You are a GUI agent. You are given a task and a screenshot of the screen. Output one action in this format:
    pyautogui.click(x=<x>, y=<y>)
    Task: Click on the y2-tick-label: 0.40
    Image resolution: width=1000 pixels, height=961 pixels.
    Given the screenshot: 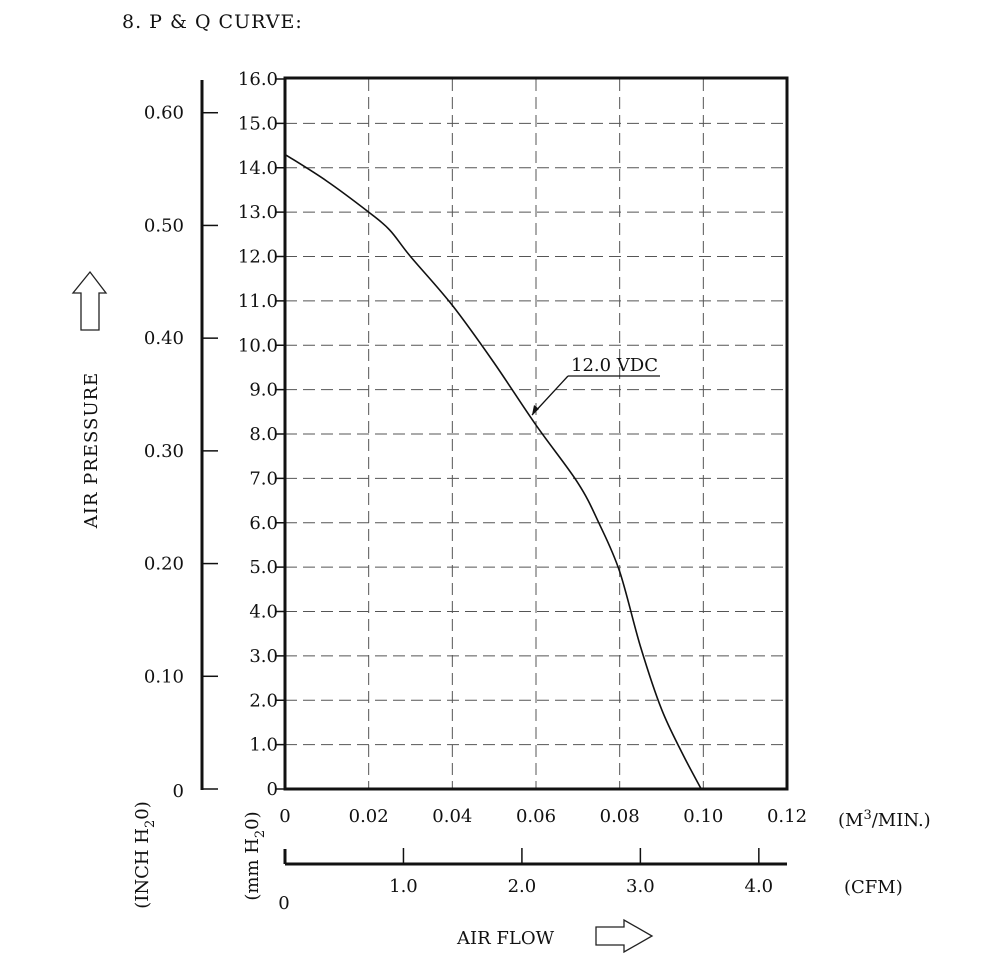 What is the action you would take?
    pyautogui.click(x=164, y=338)
    